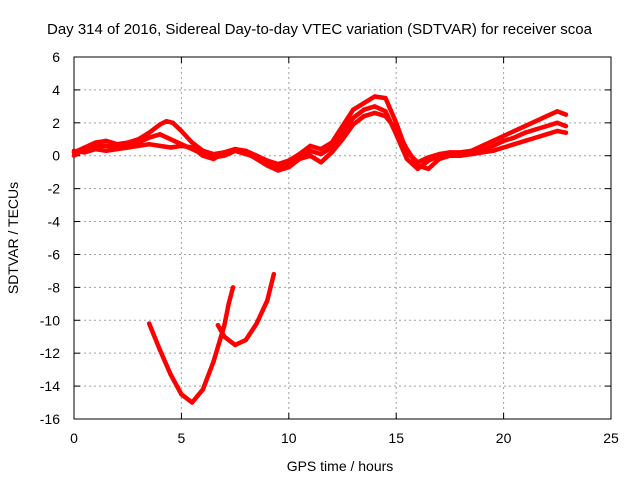 The height and width of the screenshot is (480, 640). I want to click on x-tick-label: 20, so click(504, 438).